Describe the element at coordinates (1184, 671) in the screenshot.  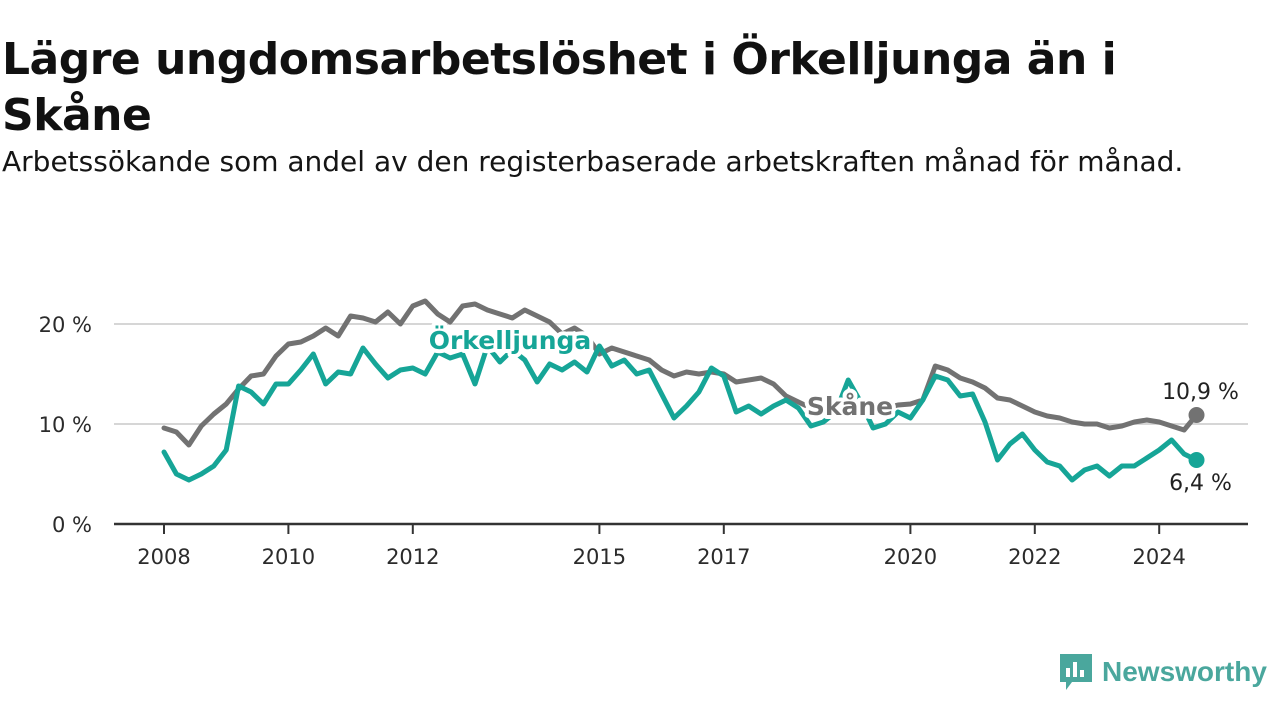
I see `brand-name: Newsworthy` at that location.